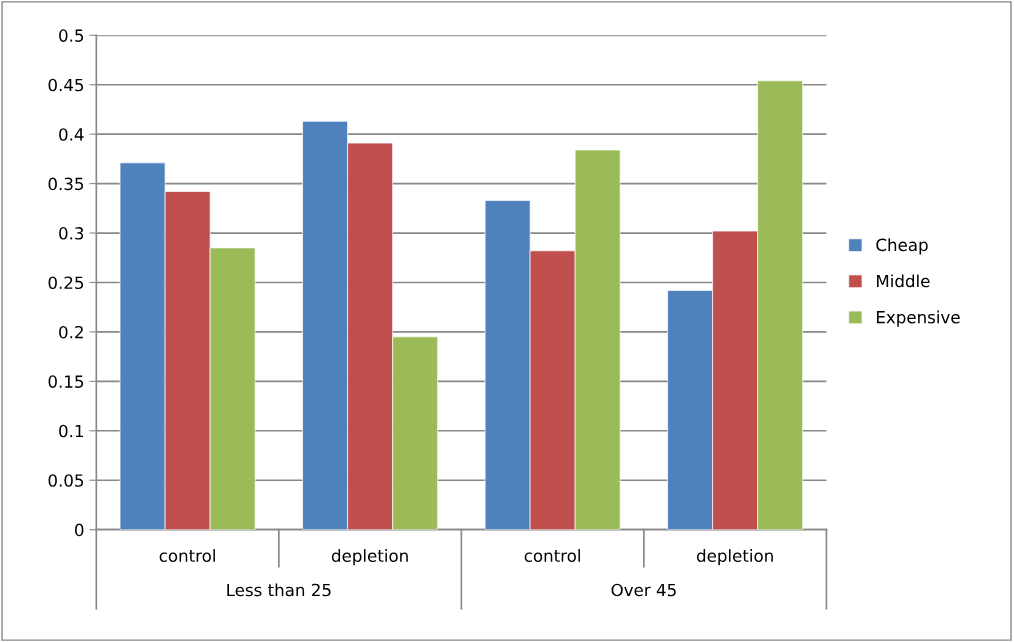  I want to click on y-tick-label: 0.45, so click(66, 85).